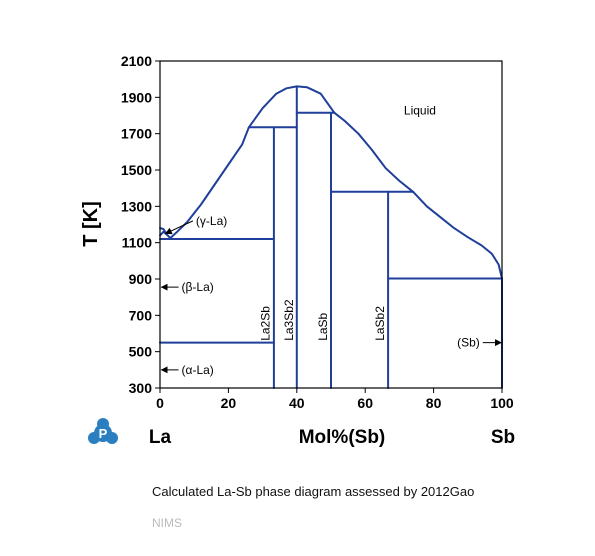 The width and height of the screenshot is (595, 556). I want to click on svg-text: P, so click(103, 433).